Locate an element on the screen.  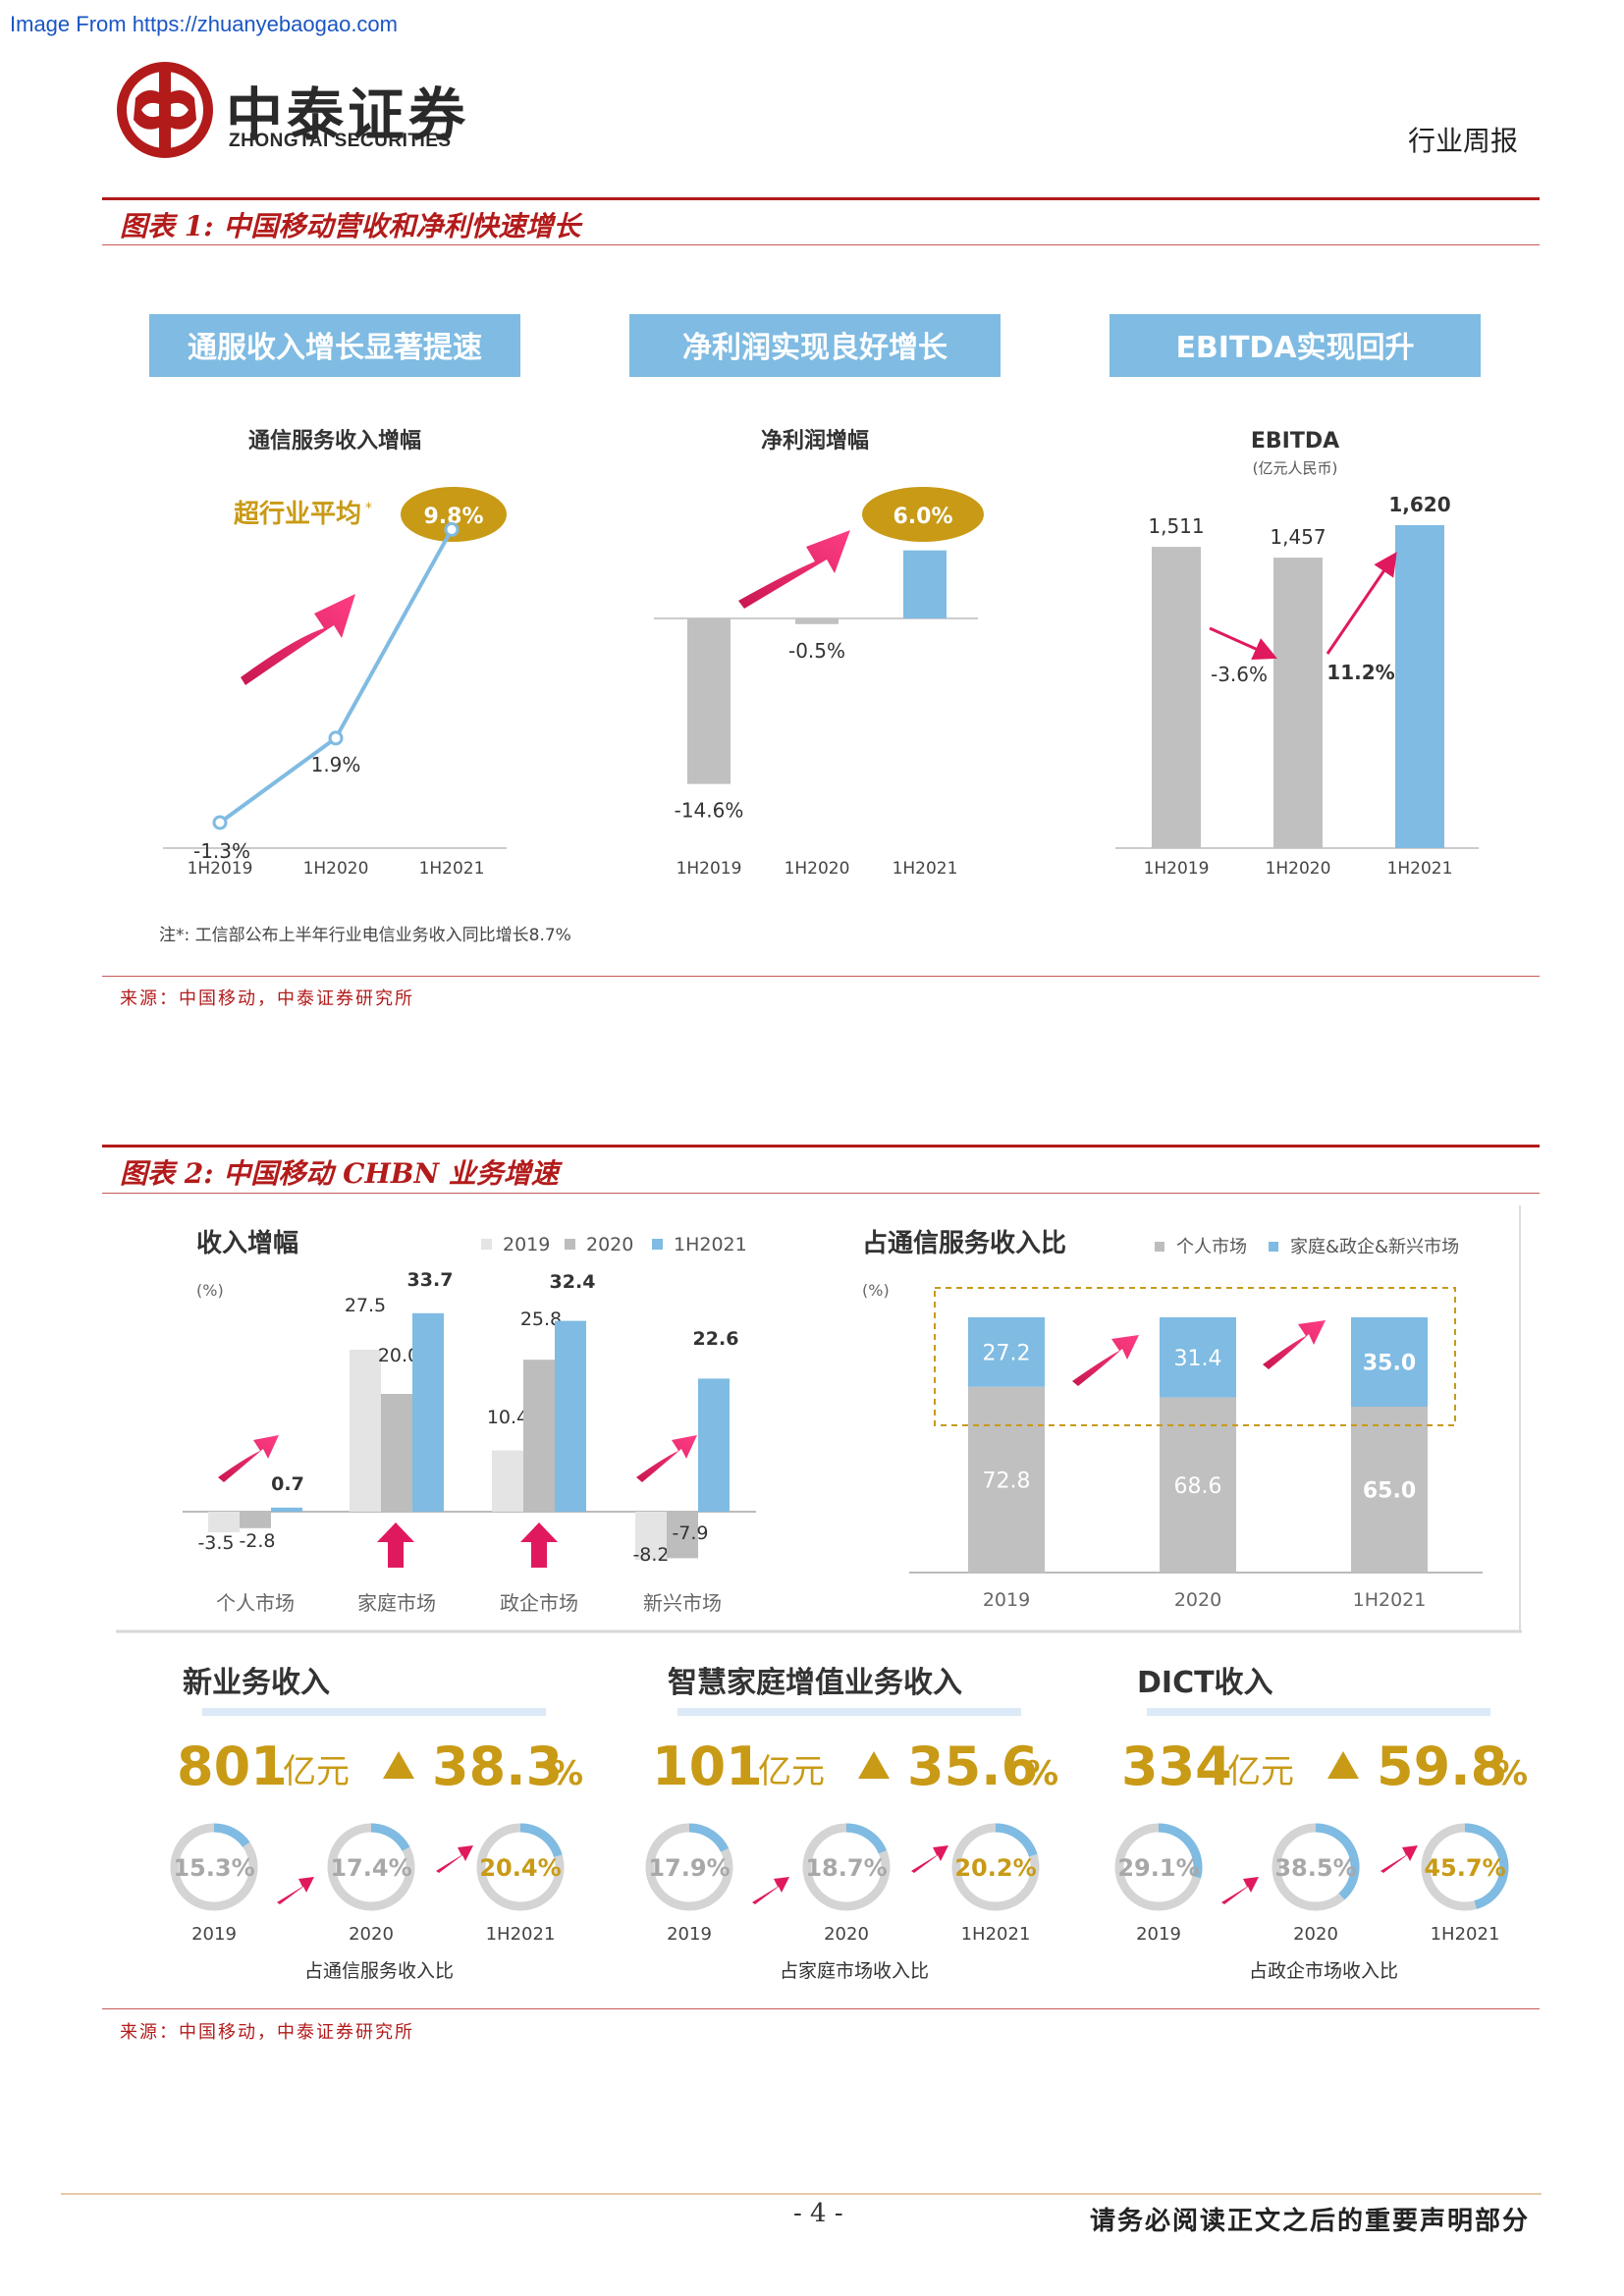
chart1-trend-arrow-icon is located at coordinates (298, 639).